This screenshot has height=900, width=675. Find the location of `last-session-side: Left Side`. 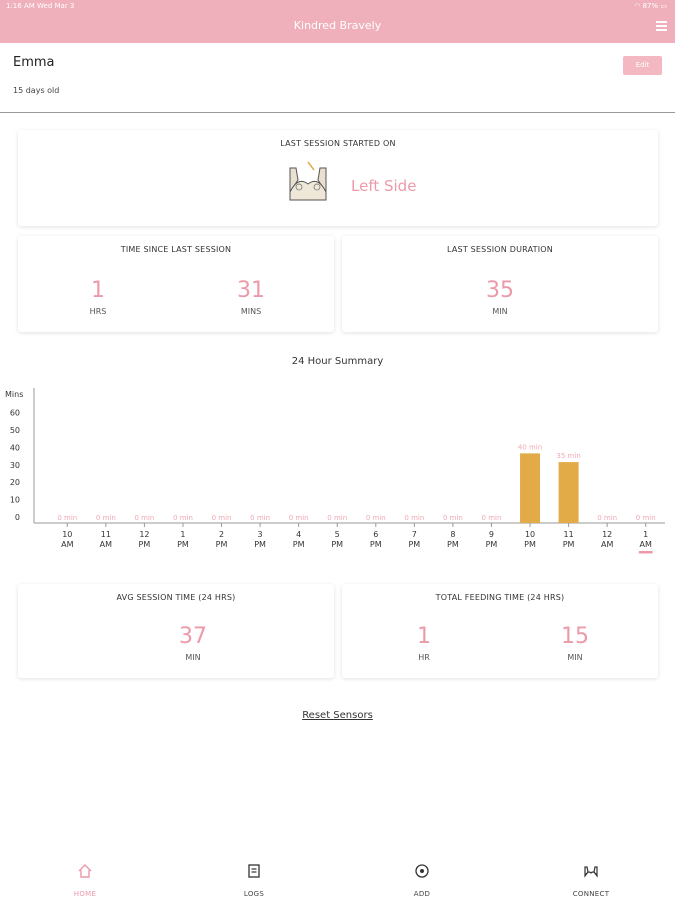

last-session-side: Left Side is located at coordinates (384, 186).